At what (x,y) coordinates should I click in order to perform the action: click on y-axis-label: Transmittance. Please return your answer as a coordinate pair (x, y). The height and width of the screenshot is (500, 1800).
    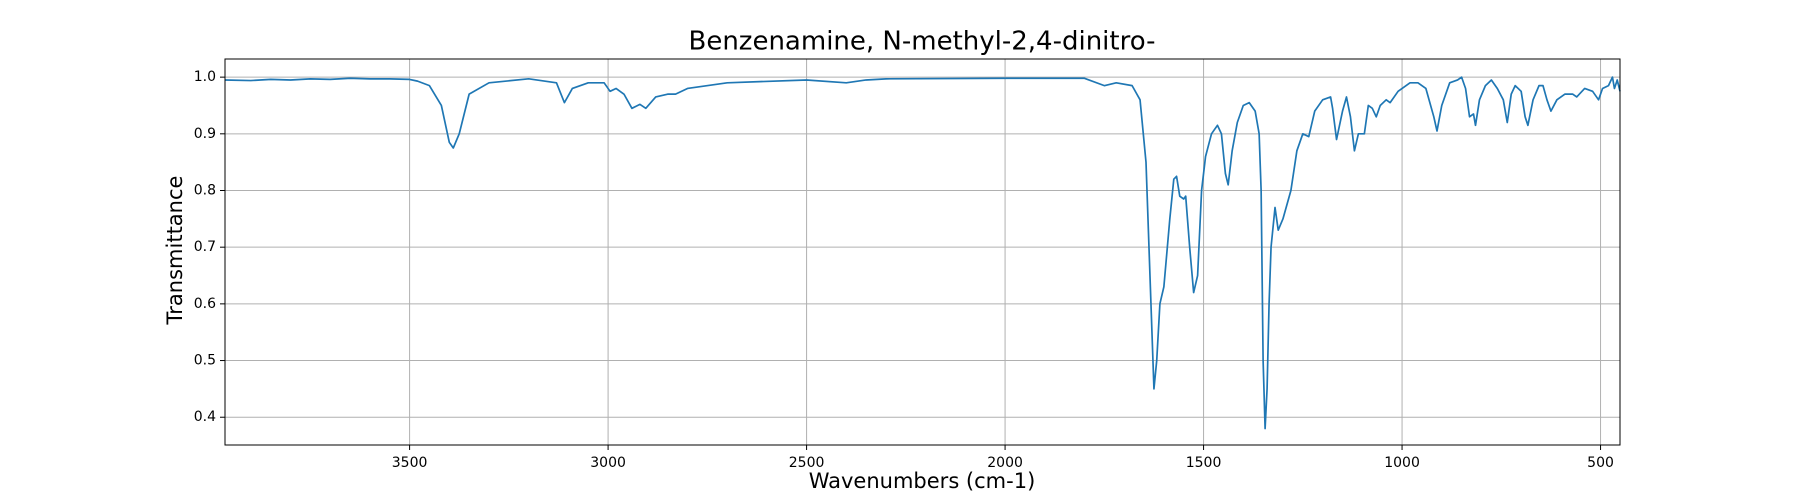
    Looking at the image, I should click on (175, 251).